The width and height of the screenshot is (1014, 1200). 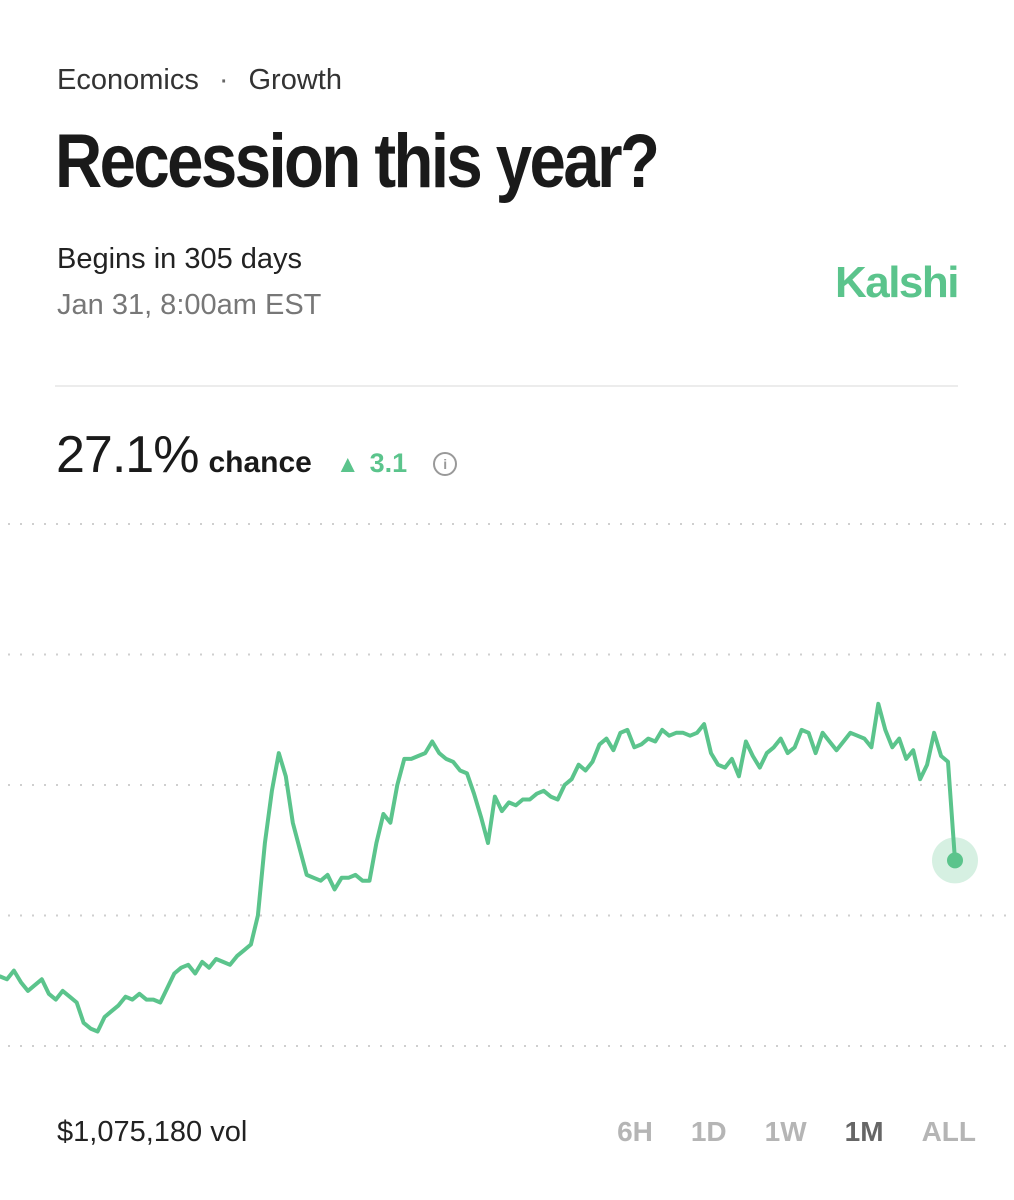 What do you see at coordinates (708, 1131) in the screenshot?
I see `range-1d: 1D` at bounding box center [708, 1131].